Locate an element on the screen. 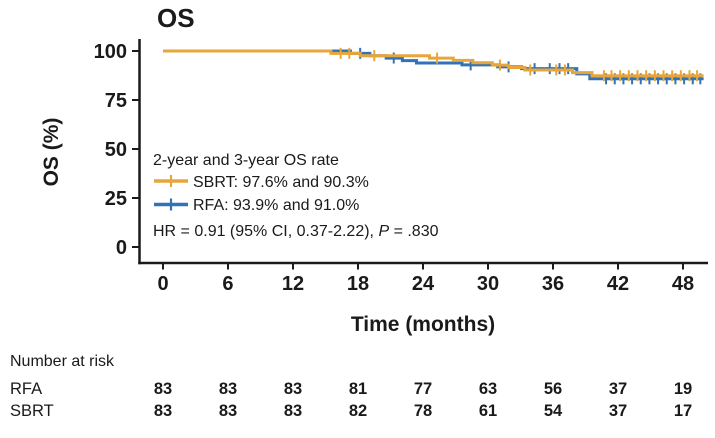 The image size is (715, 438). risk-count: 77 is located at coordinates (423, 389).